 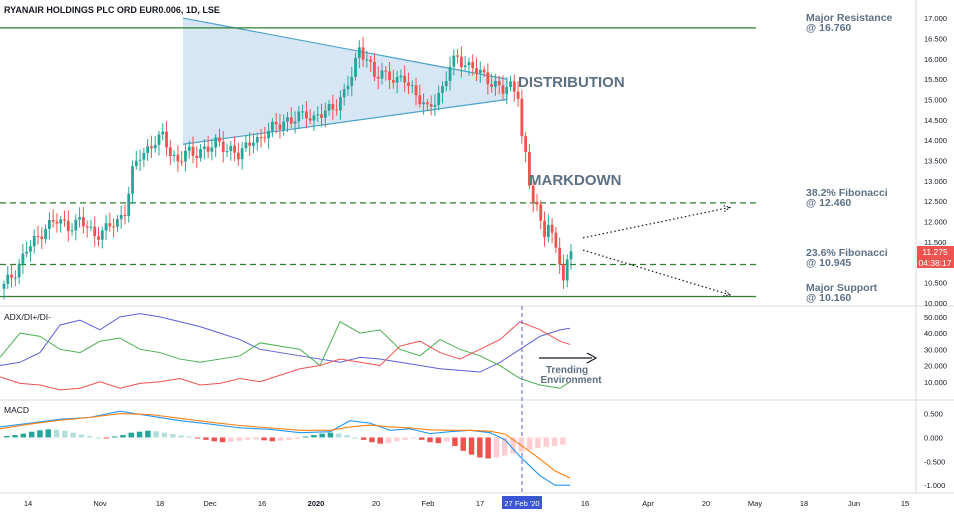 I want to click on x-tick-8: 17, so click(x=480, y=503).